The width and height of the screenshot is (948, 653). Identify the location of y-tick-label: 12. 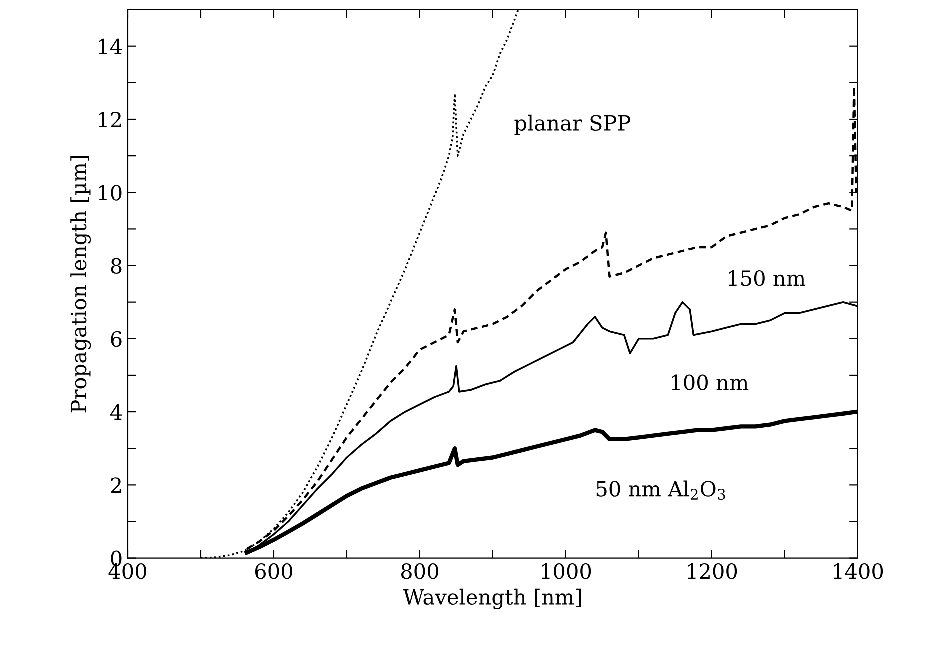
(110, 120).